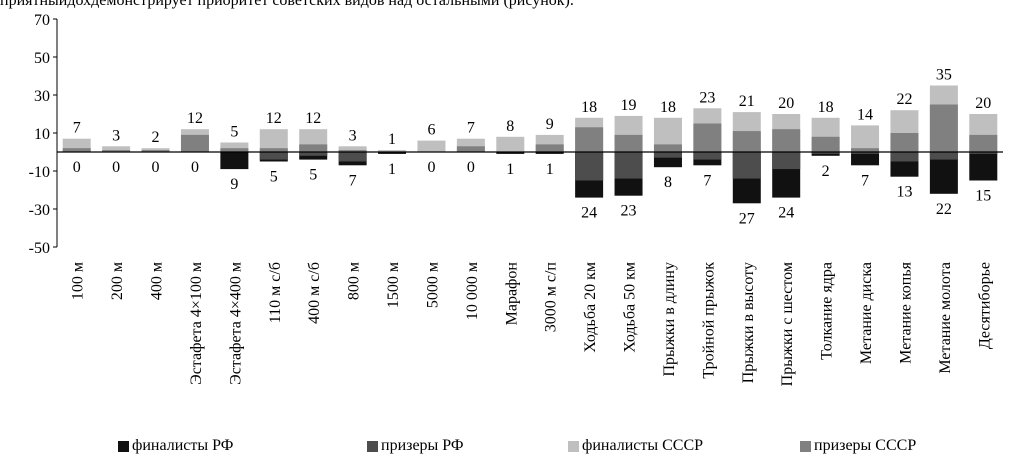  Describe the element at coordinates (42, 20) in the screenshot. I see `y-tick-label: 70` at that location.